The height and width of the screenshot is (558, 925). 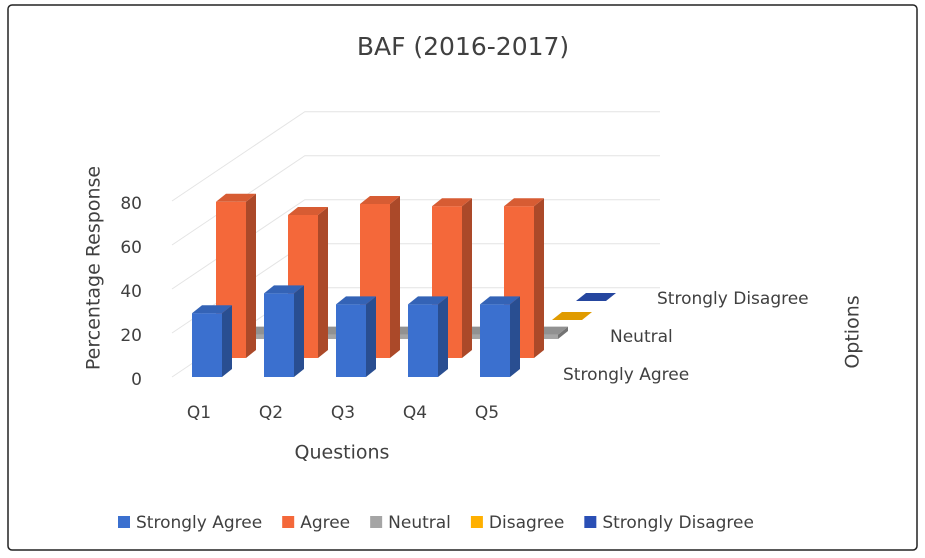 What do you see at coordinates (131, 248) in the screenshot?
I see `y-tick-label: 60` at bounding box center [131, 248].